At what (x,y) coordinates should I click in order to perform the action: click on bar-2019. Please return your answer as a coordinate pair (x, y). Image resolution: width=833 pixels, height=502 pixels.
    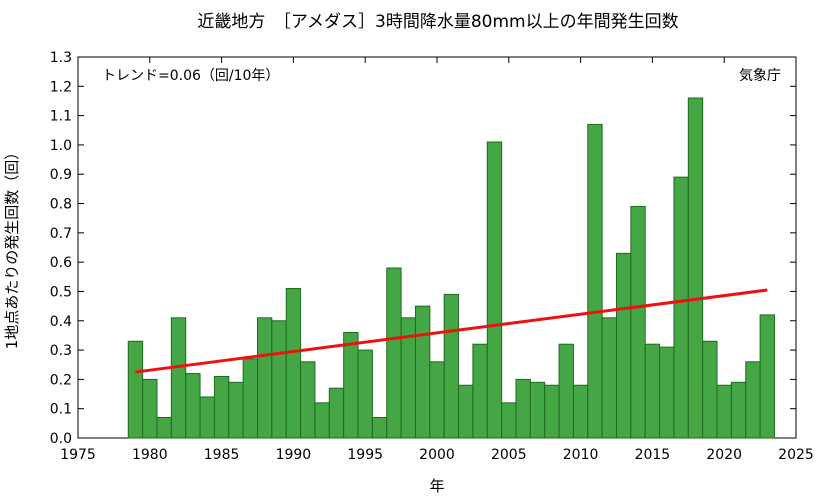
    Looking at the image, I should click on (710, 389).